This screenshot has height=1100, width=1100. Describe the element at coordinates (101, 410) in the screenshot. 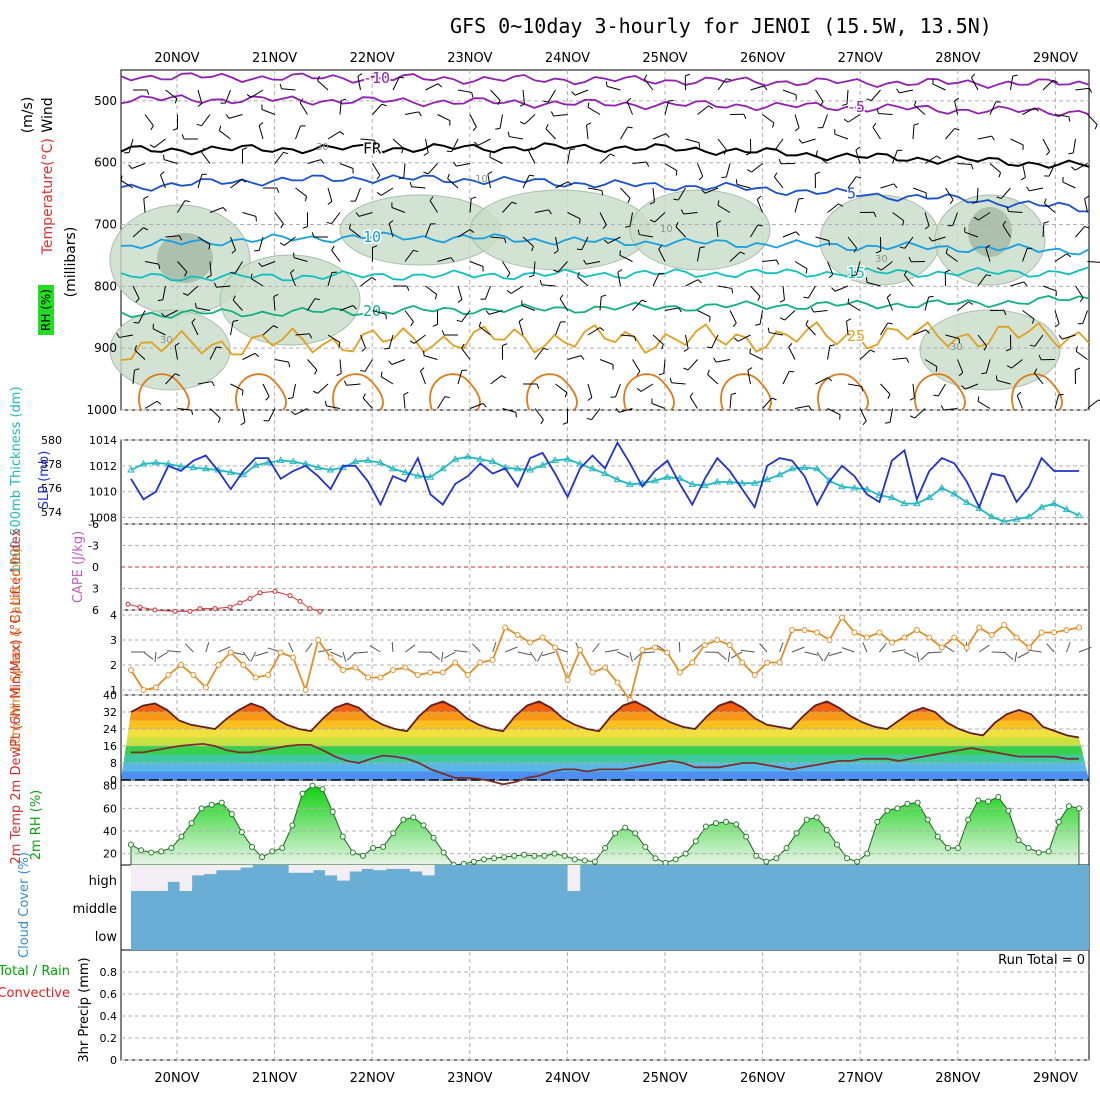

I see `pressure-tick-label: 1000` at that location.